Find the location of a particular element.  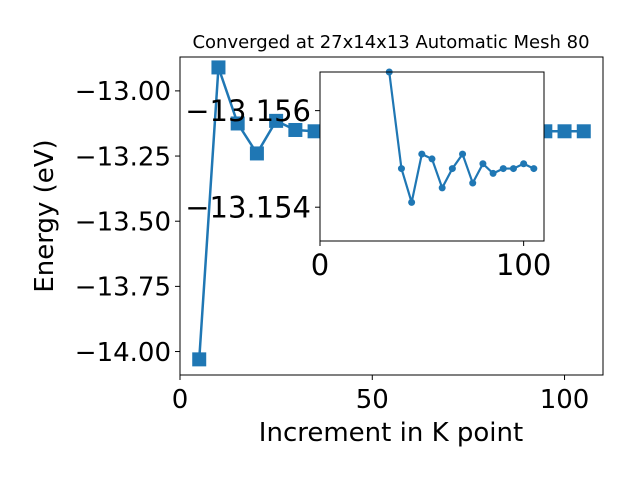

main-y-tick-label: −14.00 is located at coordinates (123, 353).